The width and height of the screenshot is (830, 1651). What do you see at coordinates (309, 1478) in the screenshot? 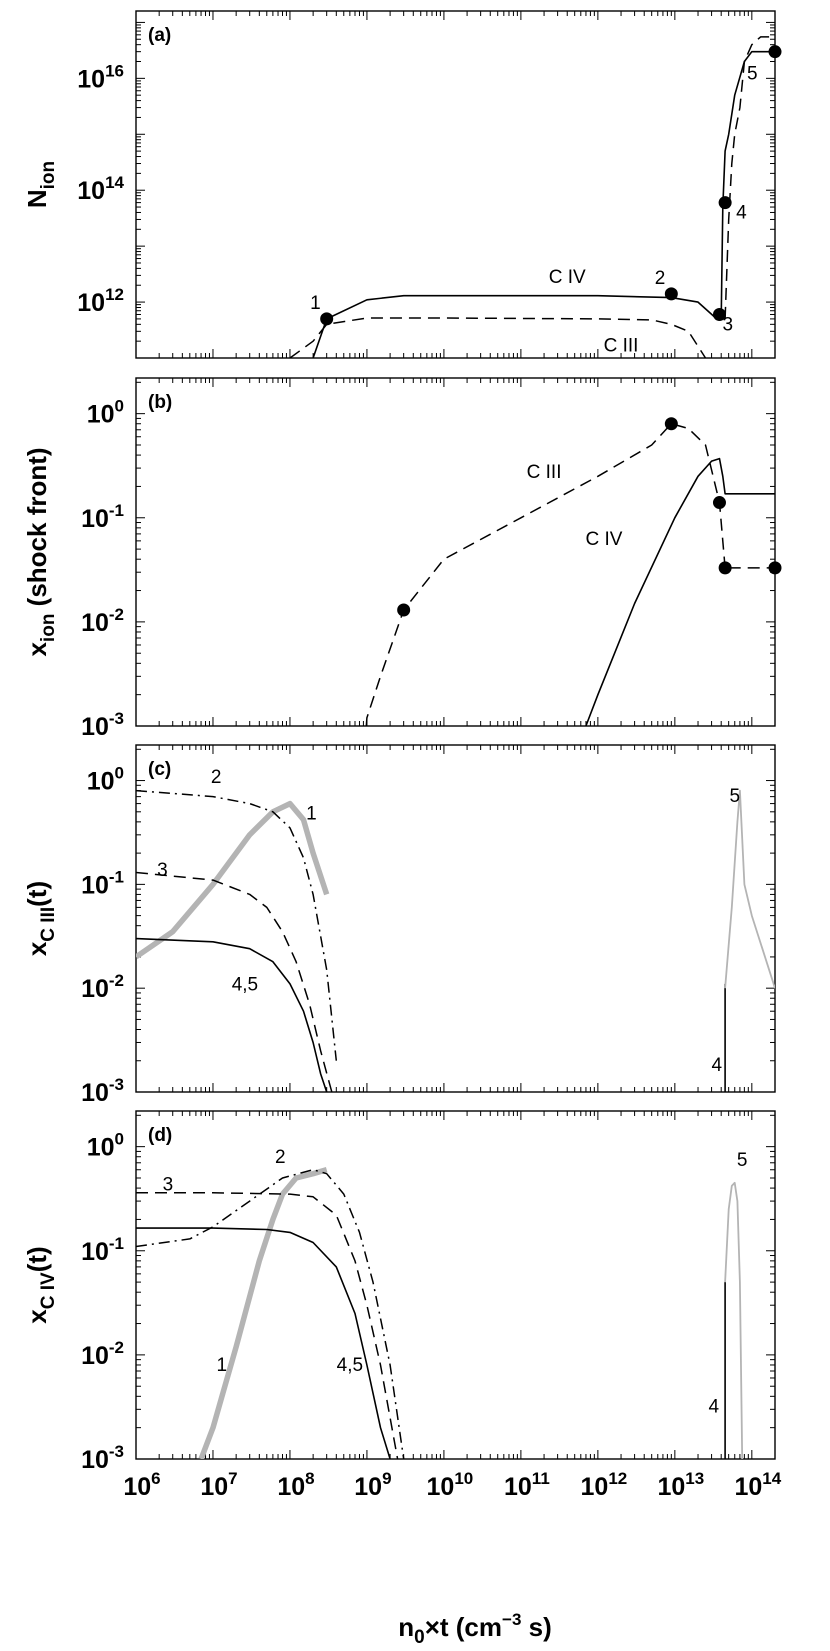
I see `x-tick-exp: 8` at bounding box center [309, 1478].